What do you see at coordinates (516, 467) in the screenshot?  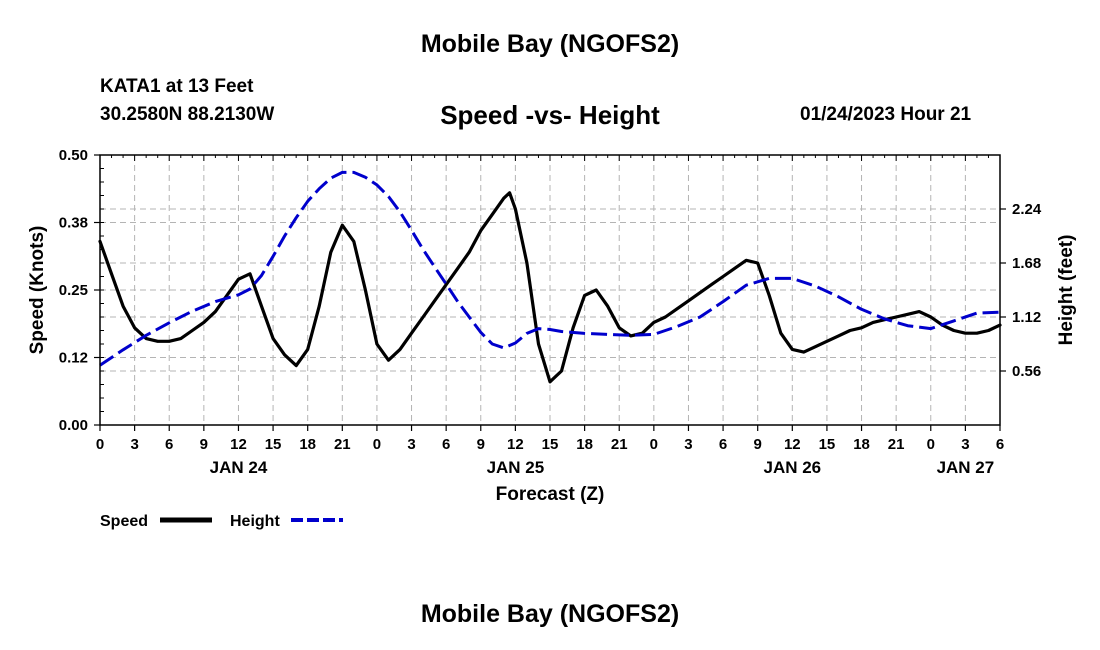 I see `date-label: JAN 25` at bounding box center [516, 467].